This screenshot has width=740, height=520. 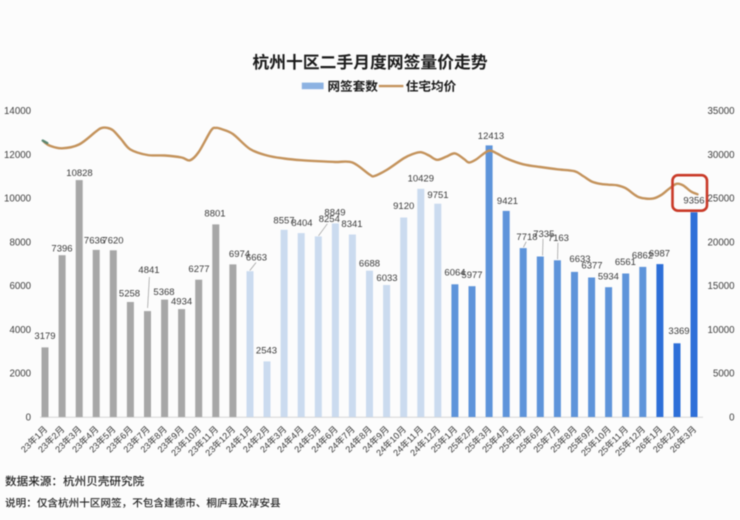 What do you see at coordinates (471, 275) in the screenshot?
I see `svg-text: 5977` at bounding box center [471, 275].